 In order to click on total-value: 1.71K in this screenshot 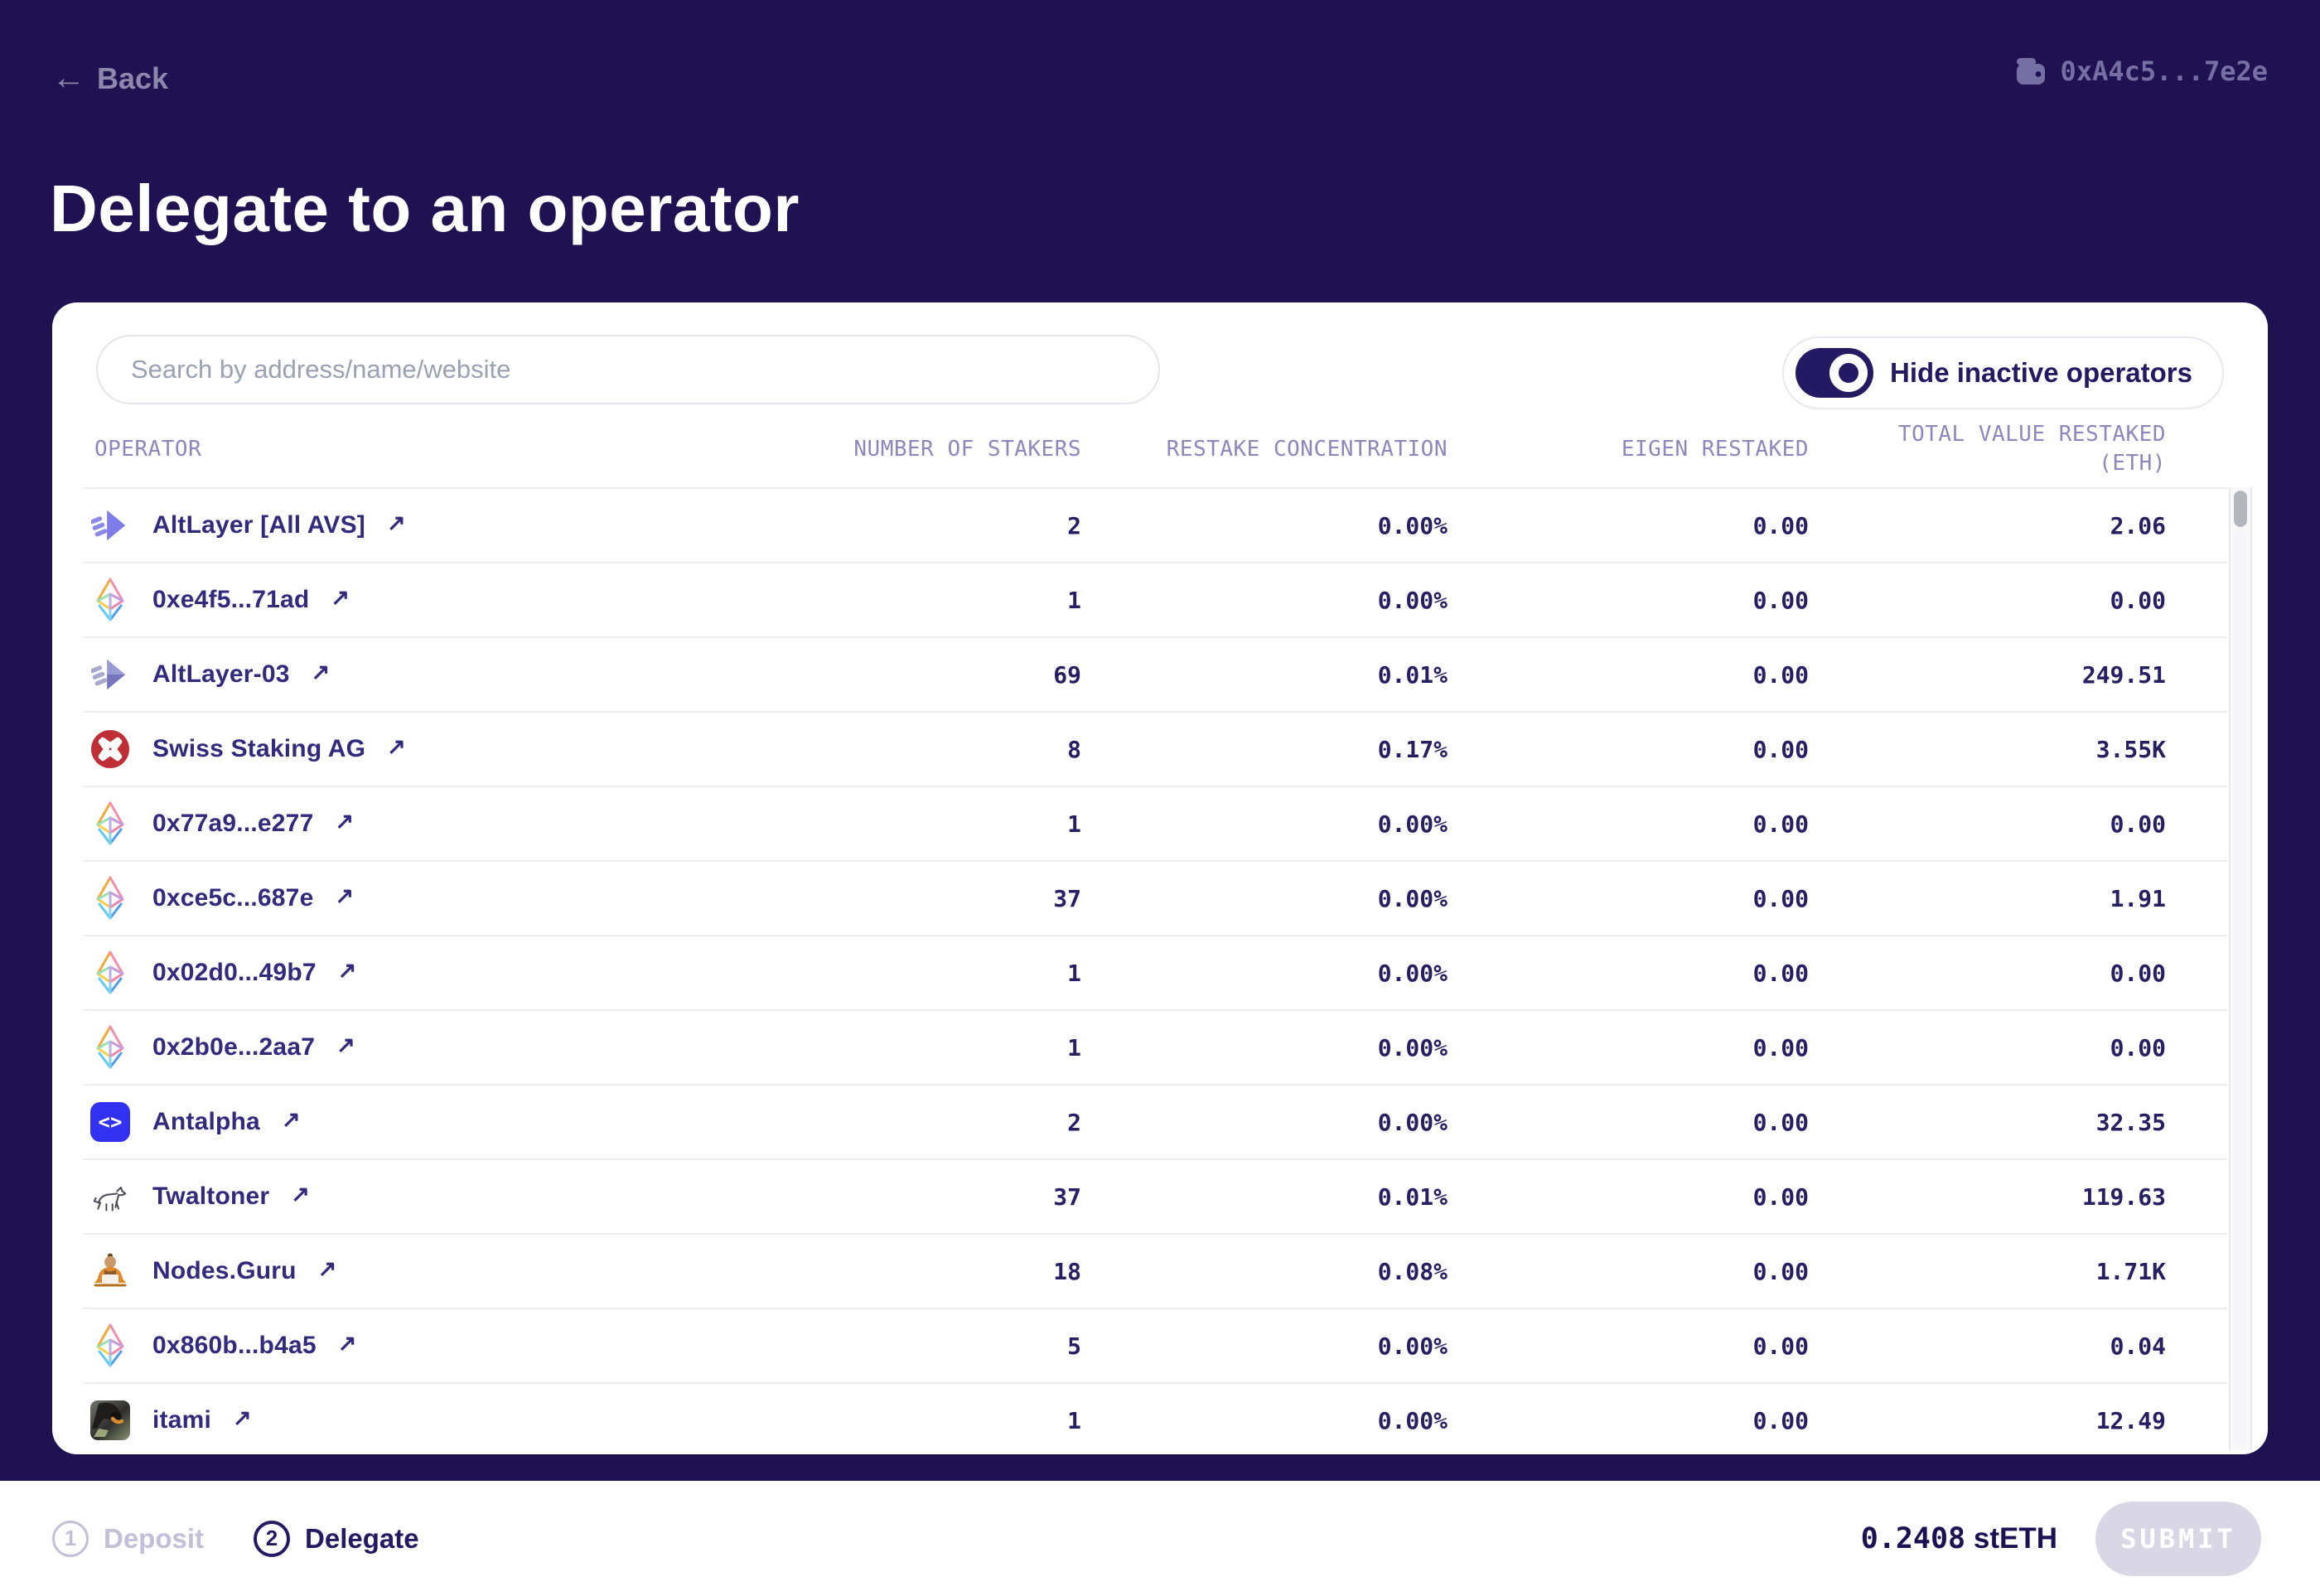, I will do `click(2130, 1271)`.